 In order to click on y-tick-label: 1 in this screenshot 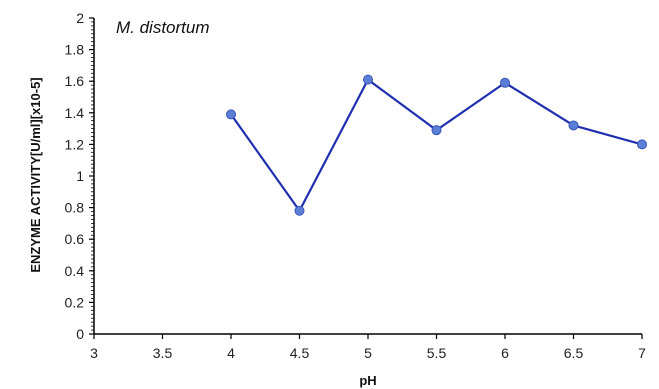, I will do `click(80, 176)`.